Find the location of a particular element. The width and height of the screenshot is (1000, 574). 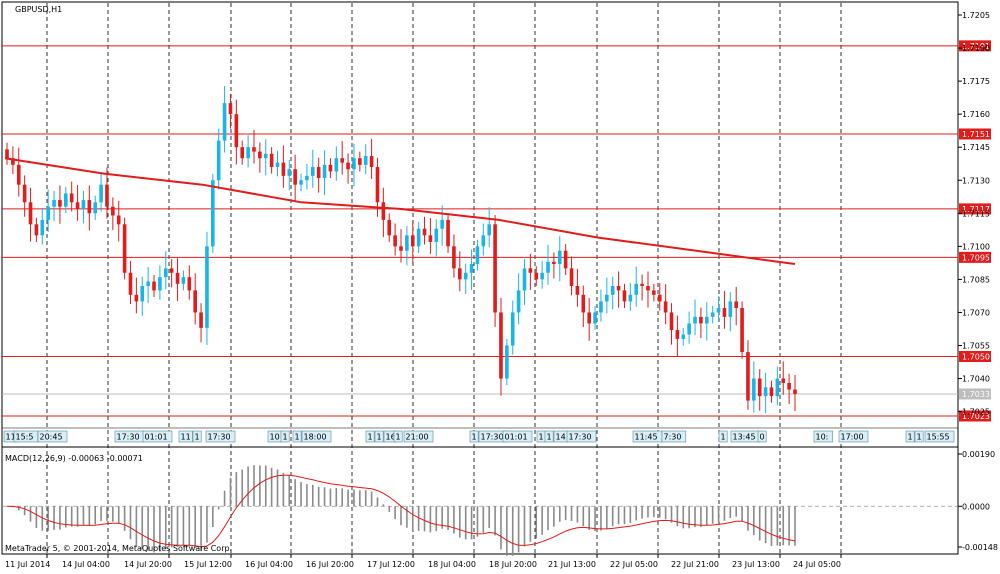

event-tag-label: 01:01 is located at coordinates (516, 437).